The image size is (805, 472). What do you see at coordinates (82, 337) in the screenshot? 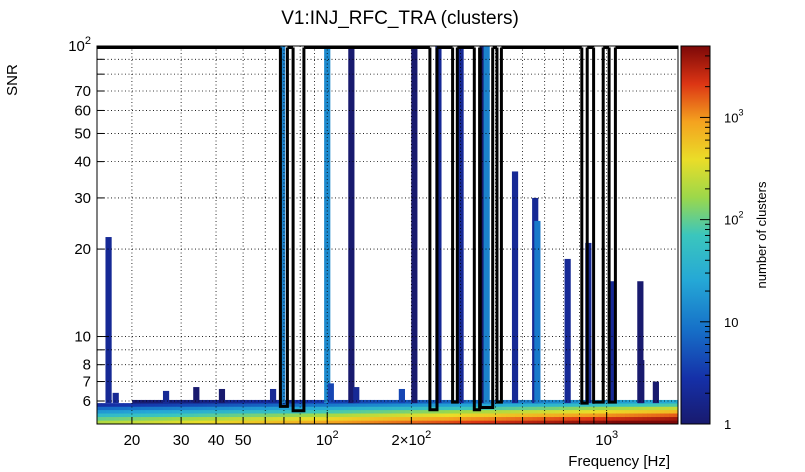
I see `y-tick-label: 10` at bounding box center [82, 337].